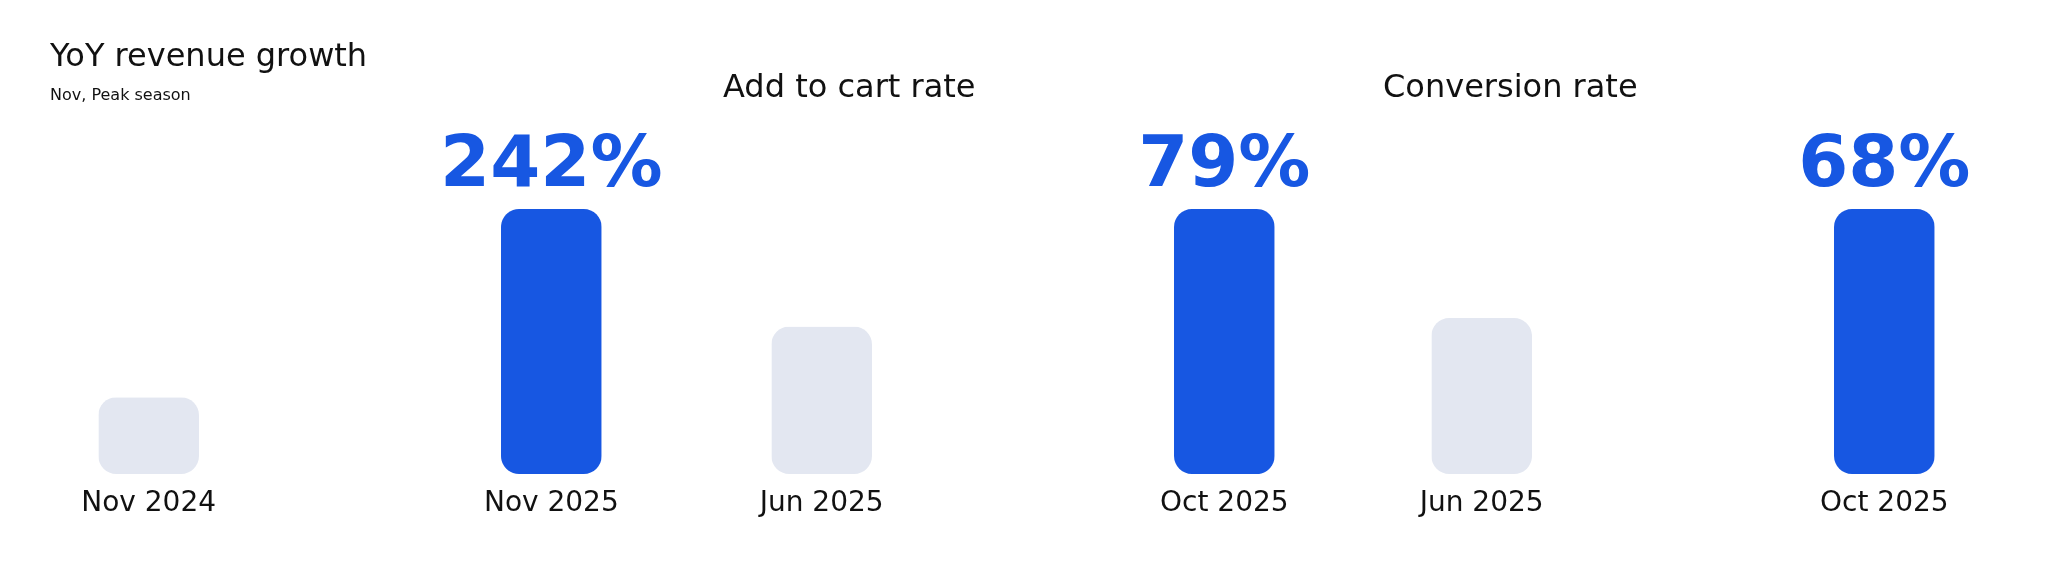 The height and width of the screenshot is (573, 2064). What do you see at coordinates (849, 86) in the screenshot?
I see `chart-title: Add to cart rate` at bounding box center [849, 86].